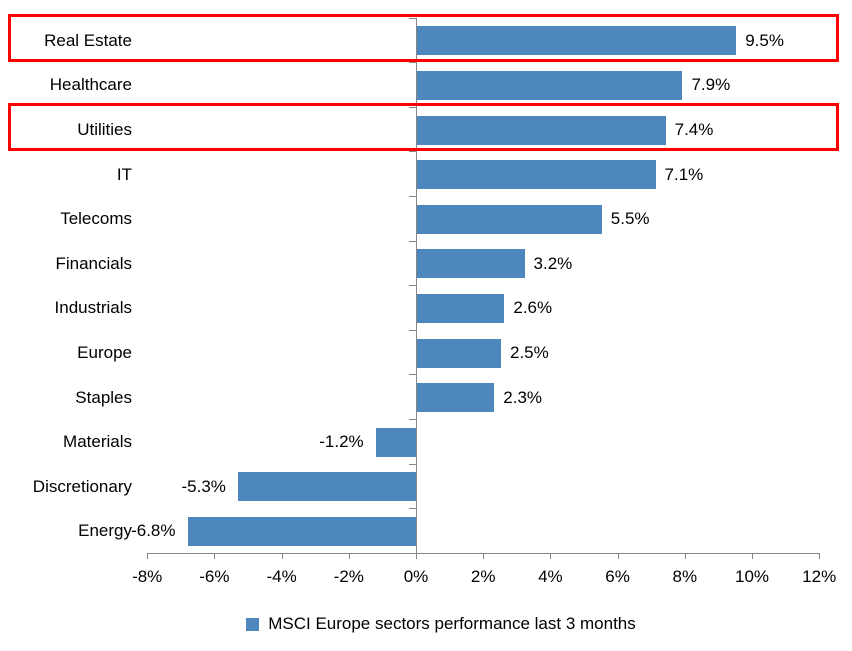  I want to click on value-label-real-estate: 9.5%, so click(764, 40).